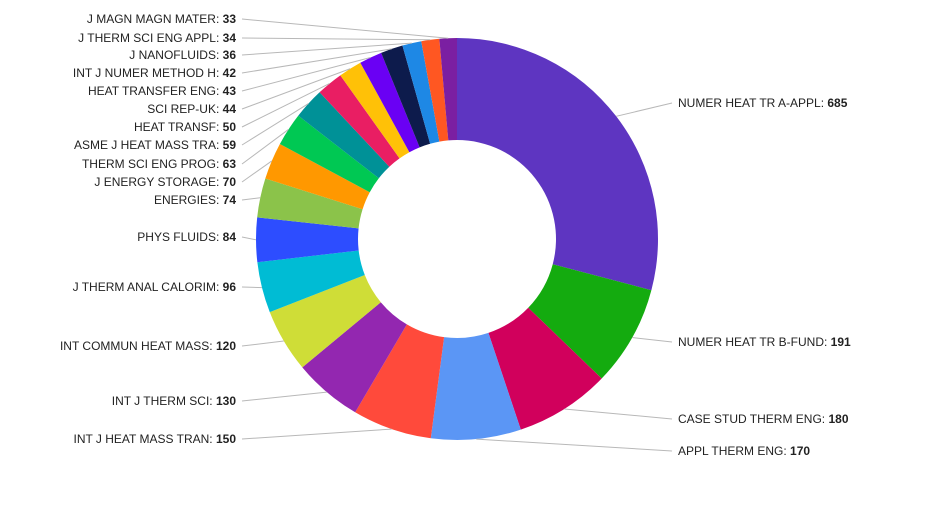 The image size is (937, 514). I want to click on slice-label: HEAT TRANSF: 50, so click(185, 127).